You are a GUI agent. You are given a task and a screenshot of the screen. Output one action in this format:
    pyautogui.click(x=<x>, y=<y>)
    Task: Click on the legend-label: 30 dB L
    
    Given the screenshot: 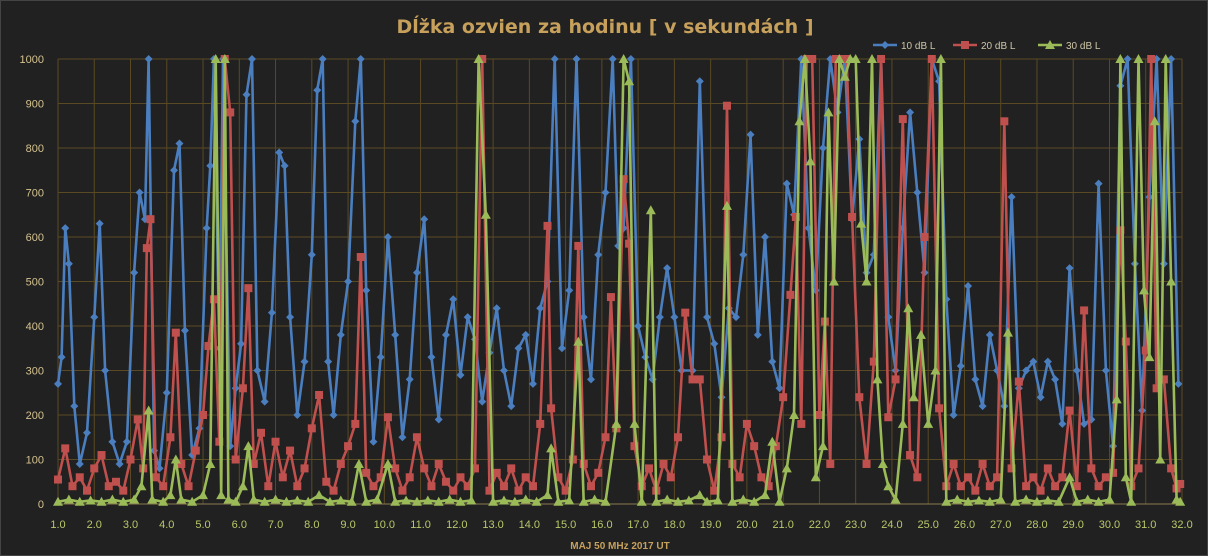 What is the action you would take?
    pyautogui.click(x=1083, y=46)
    